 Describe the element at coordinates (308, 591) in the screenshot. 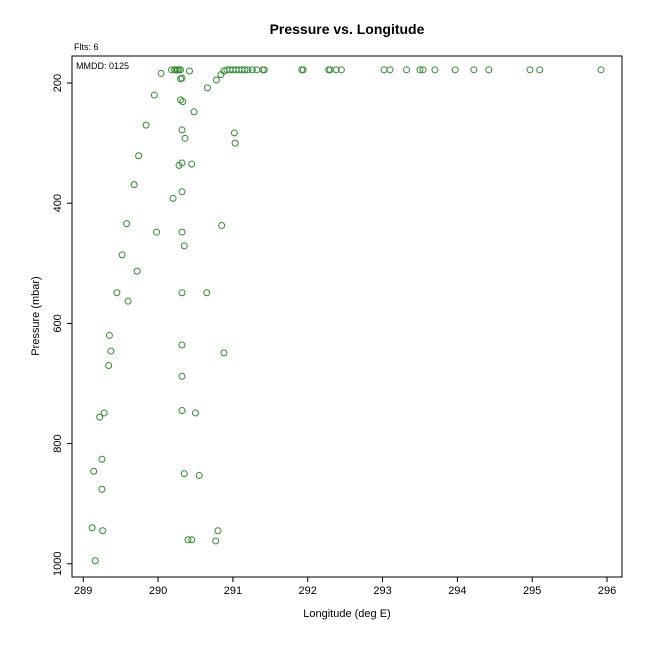

I see `x-tick-label: 292` at that location.